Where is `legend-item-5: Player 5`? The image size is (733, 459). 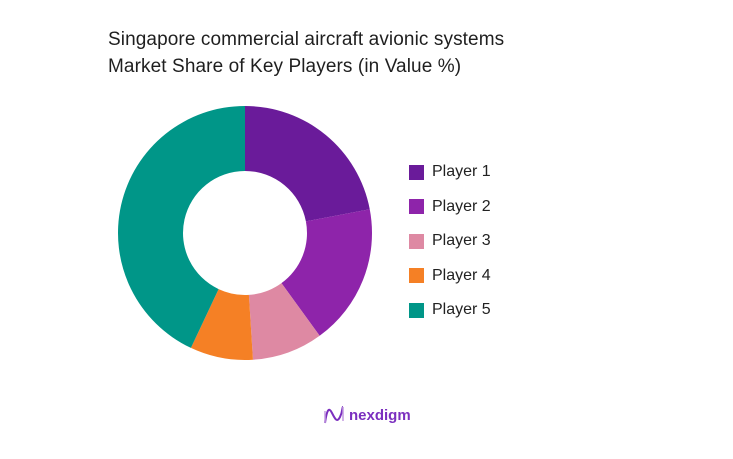
legend-item-5: Player 5 is located at coordinates (450, 310).